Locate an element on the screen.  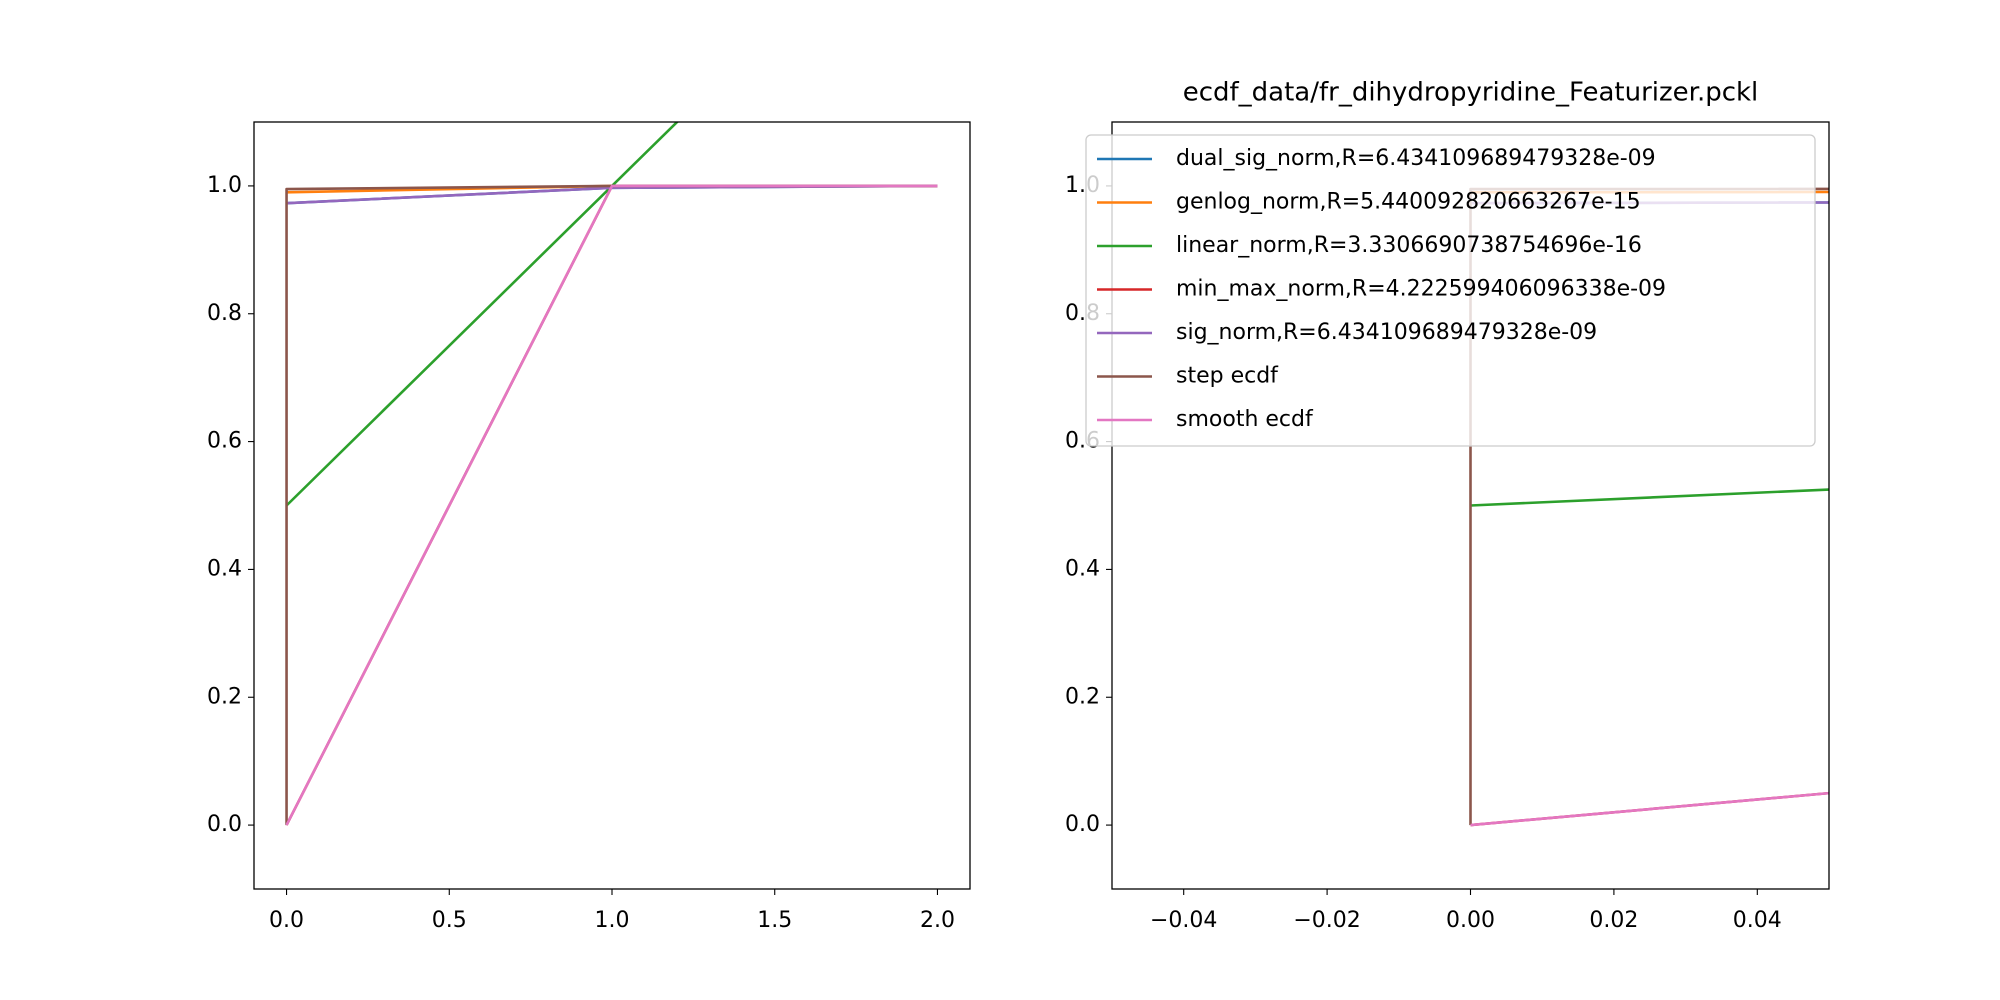
legend-label: sig_norm,R=6.434109689479328e-09 is located at coordinates (1386, 332).